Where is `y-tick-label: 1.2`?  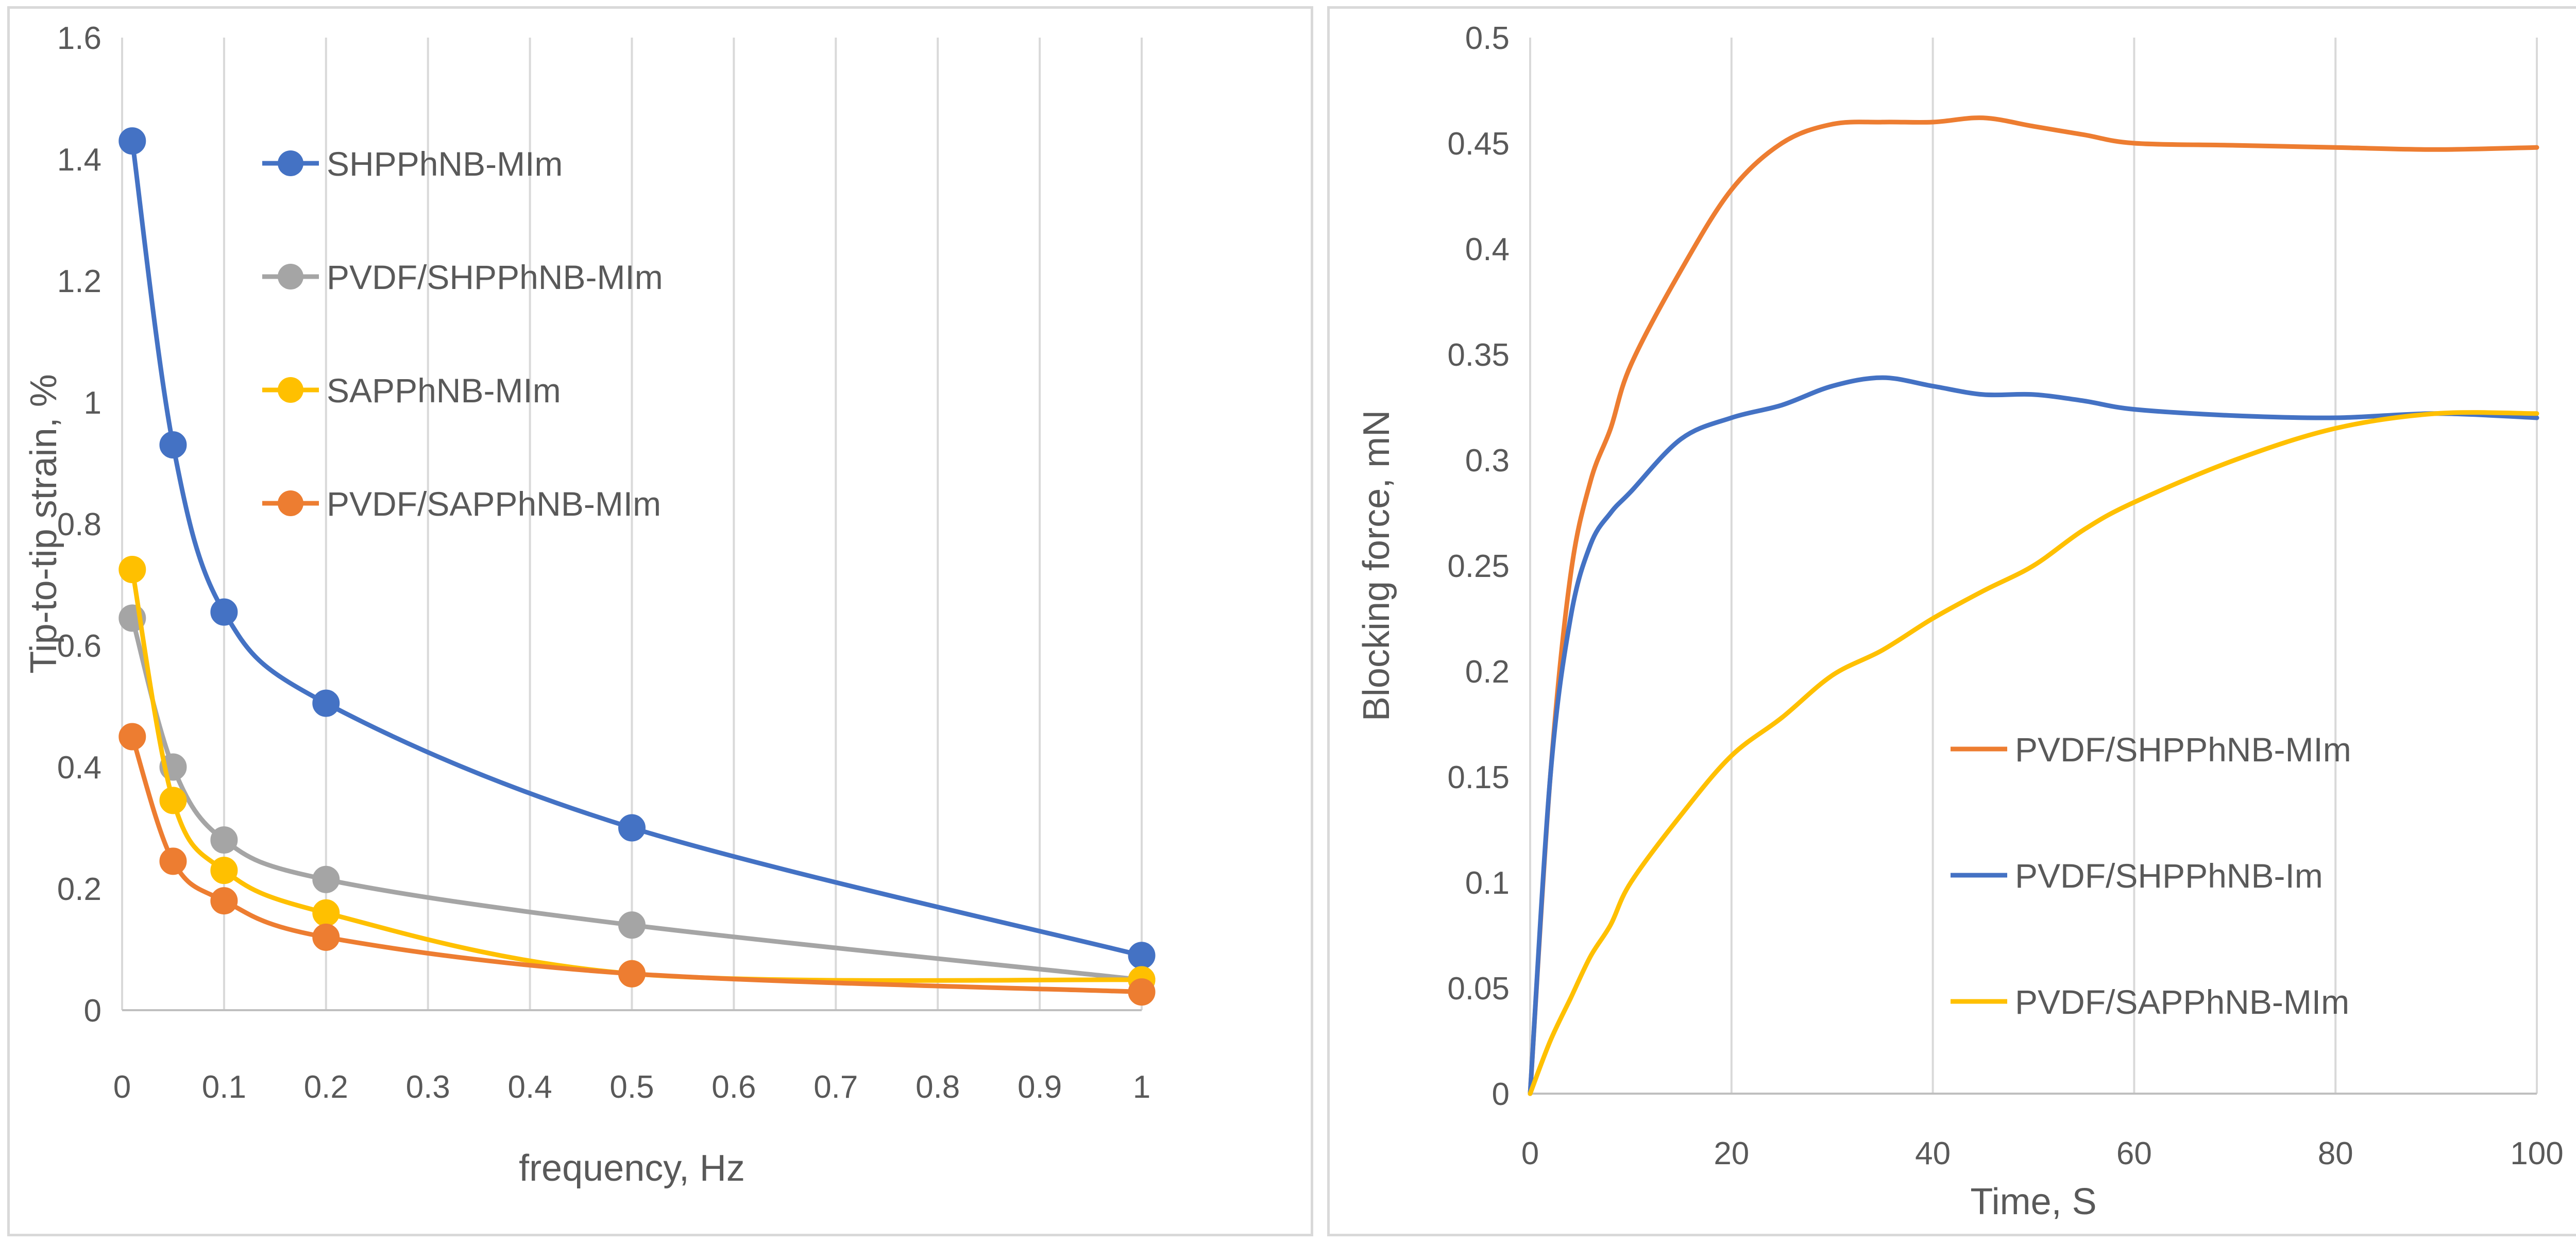
y-tick-label: 1.2 is located at coordinates (79, 281).